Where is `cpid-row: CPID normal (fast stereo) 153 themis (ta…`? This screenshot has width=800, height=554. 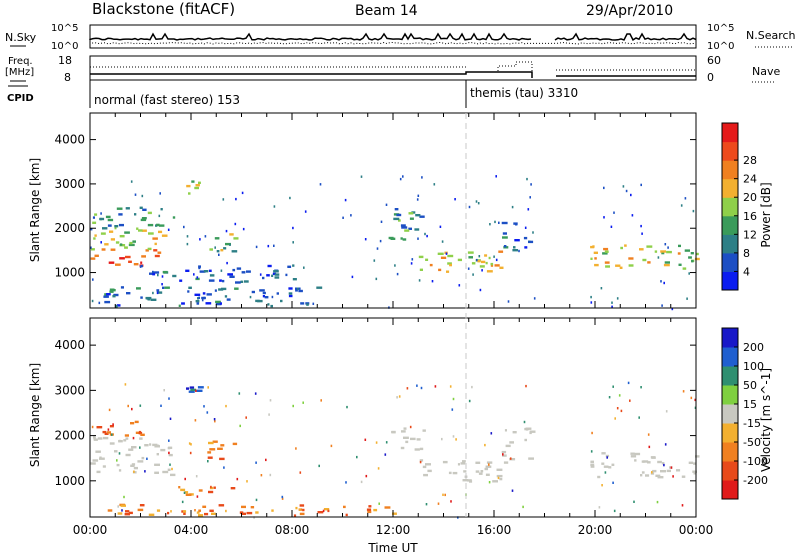 cpid-row: CPID normal (fast stereo) 153 themis (ta… is located at coordinates (292, 94).